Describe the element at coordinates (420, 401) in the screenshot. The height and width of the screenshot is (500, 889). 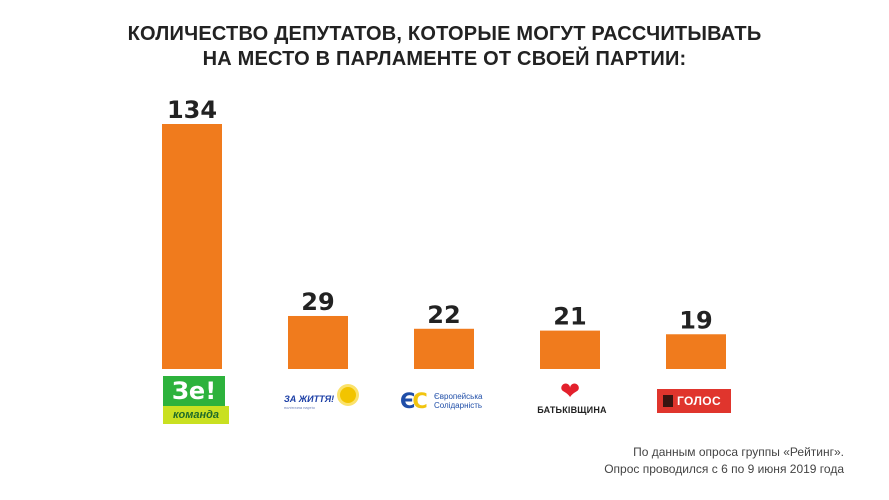
I see `es-mark-right: С` at that location.